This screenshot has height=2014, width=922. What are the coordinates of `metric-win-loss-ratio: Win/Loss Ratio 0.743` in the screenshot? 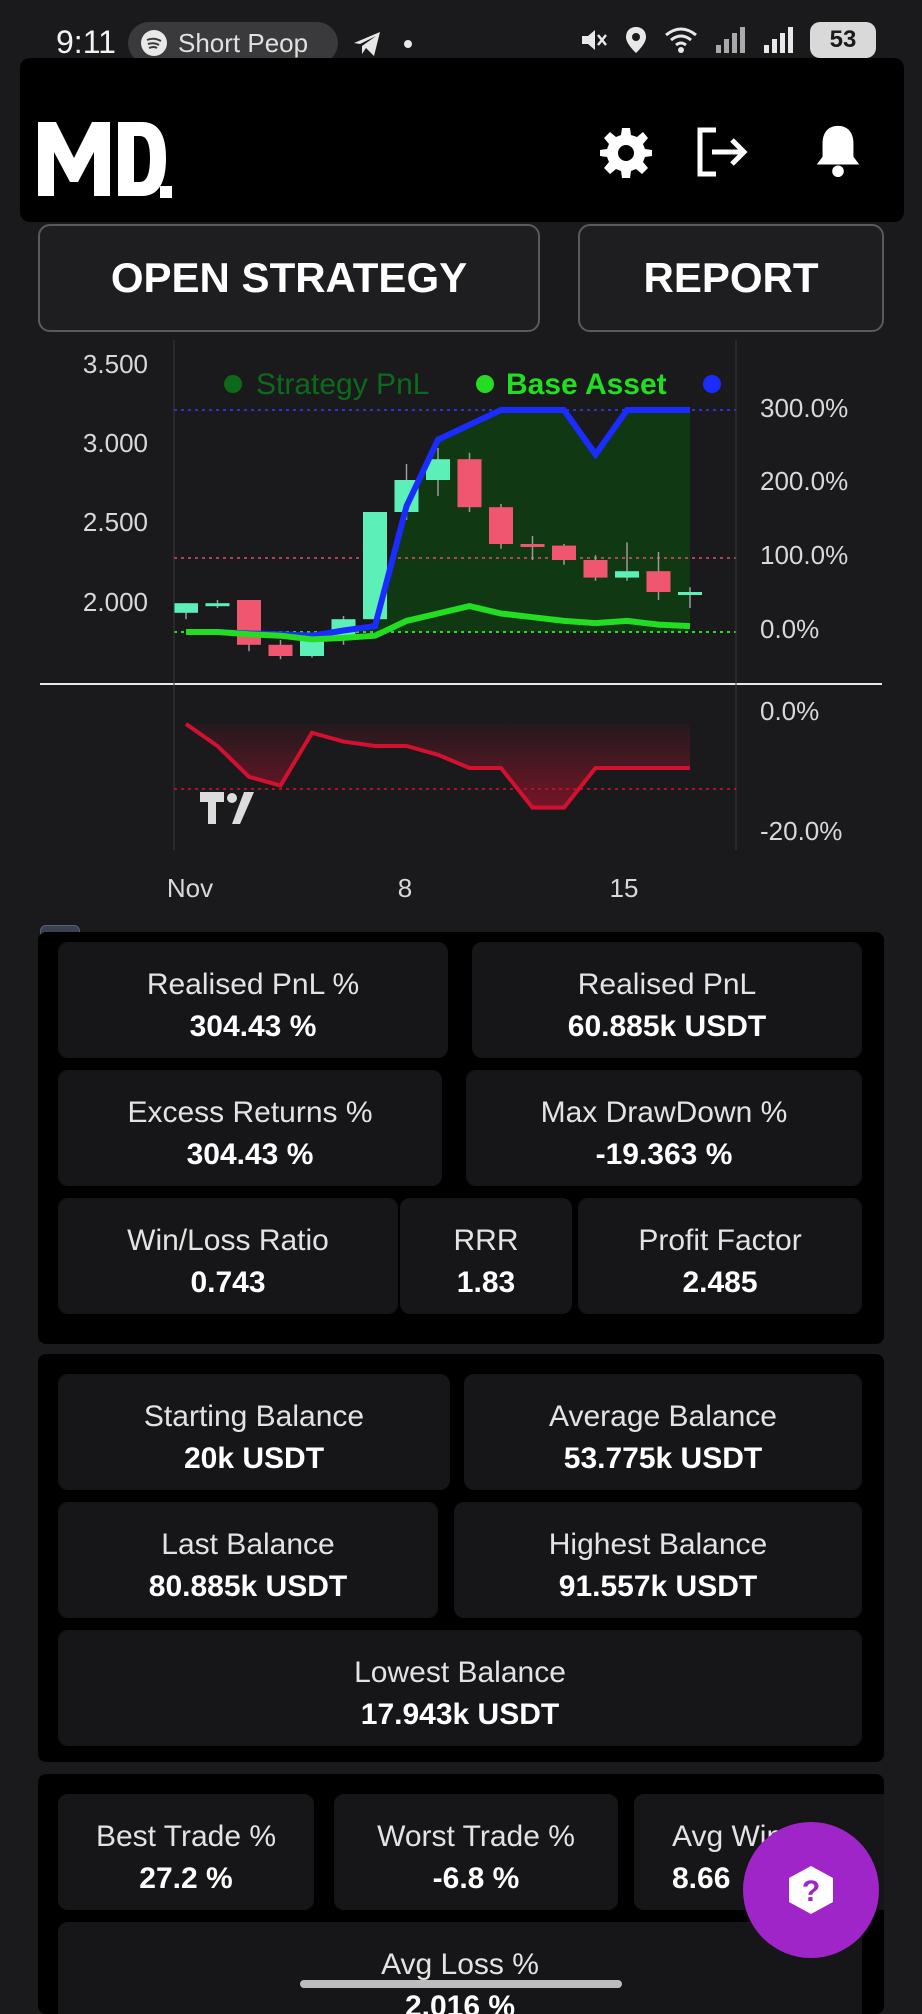 It's located at (228, 1256).